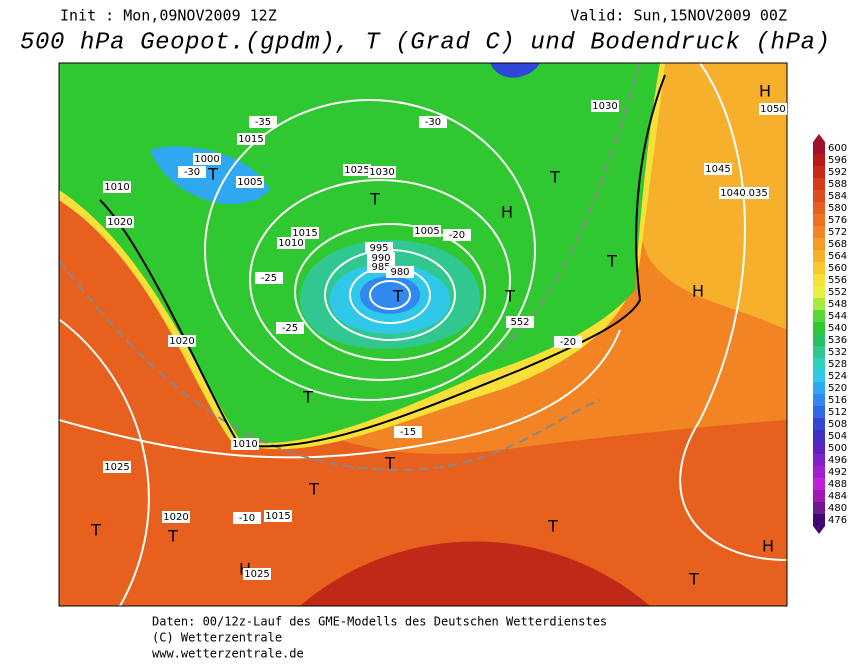 The height and width of the screenshot is (671, 858). What do you see at coordinates (678, 16) in the screenshot?
I see `valid-time: Valid: Sun,15NOV2009 00Z` at bounding box center [678, 16].